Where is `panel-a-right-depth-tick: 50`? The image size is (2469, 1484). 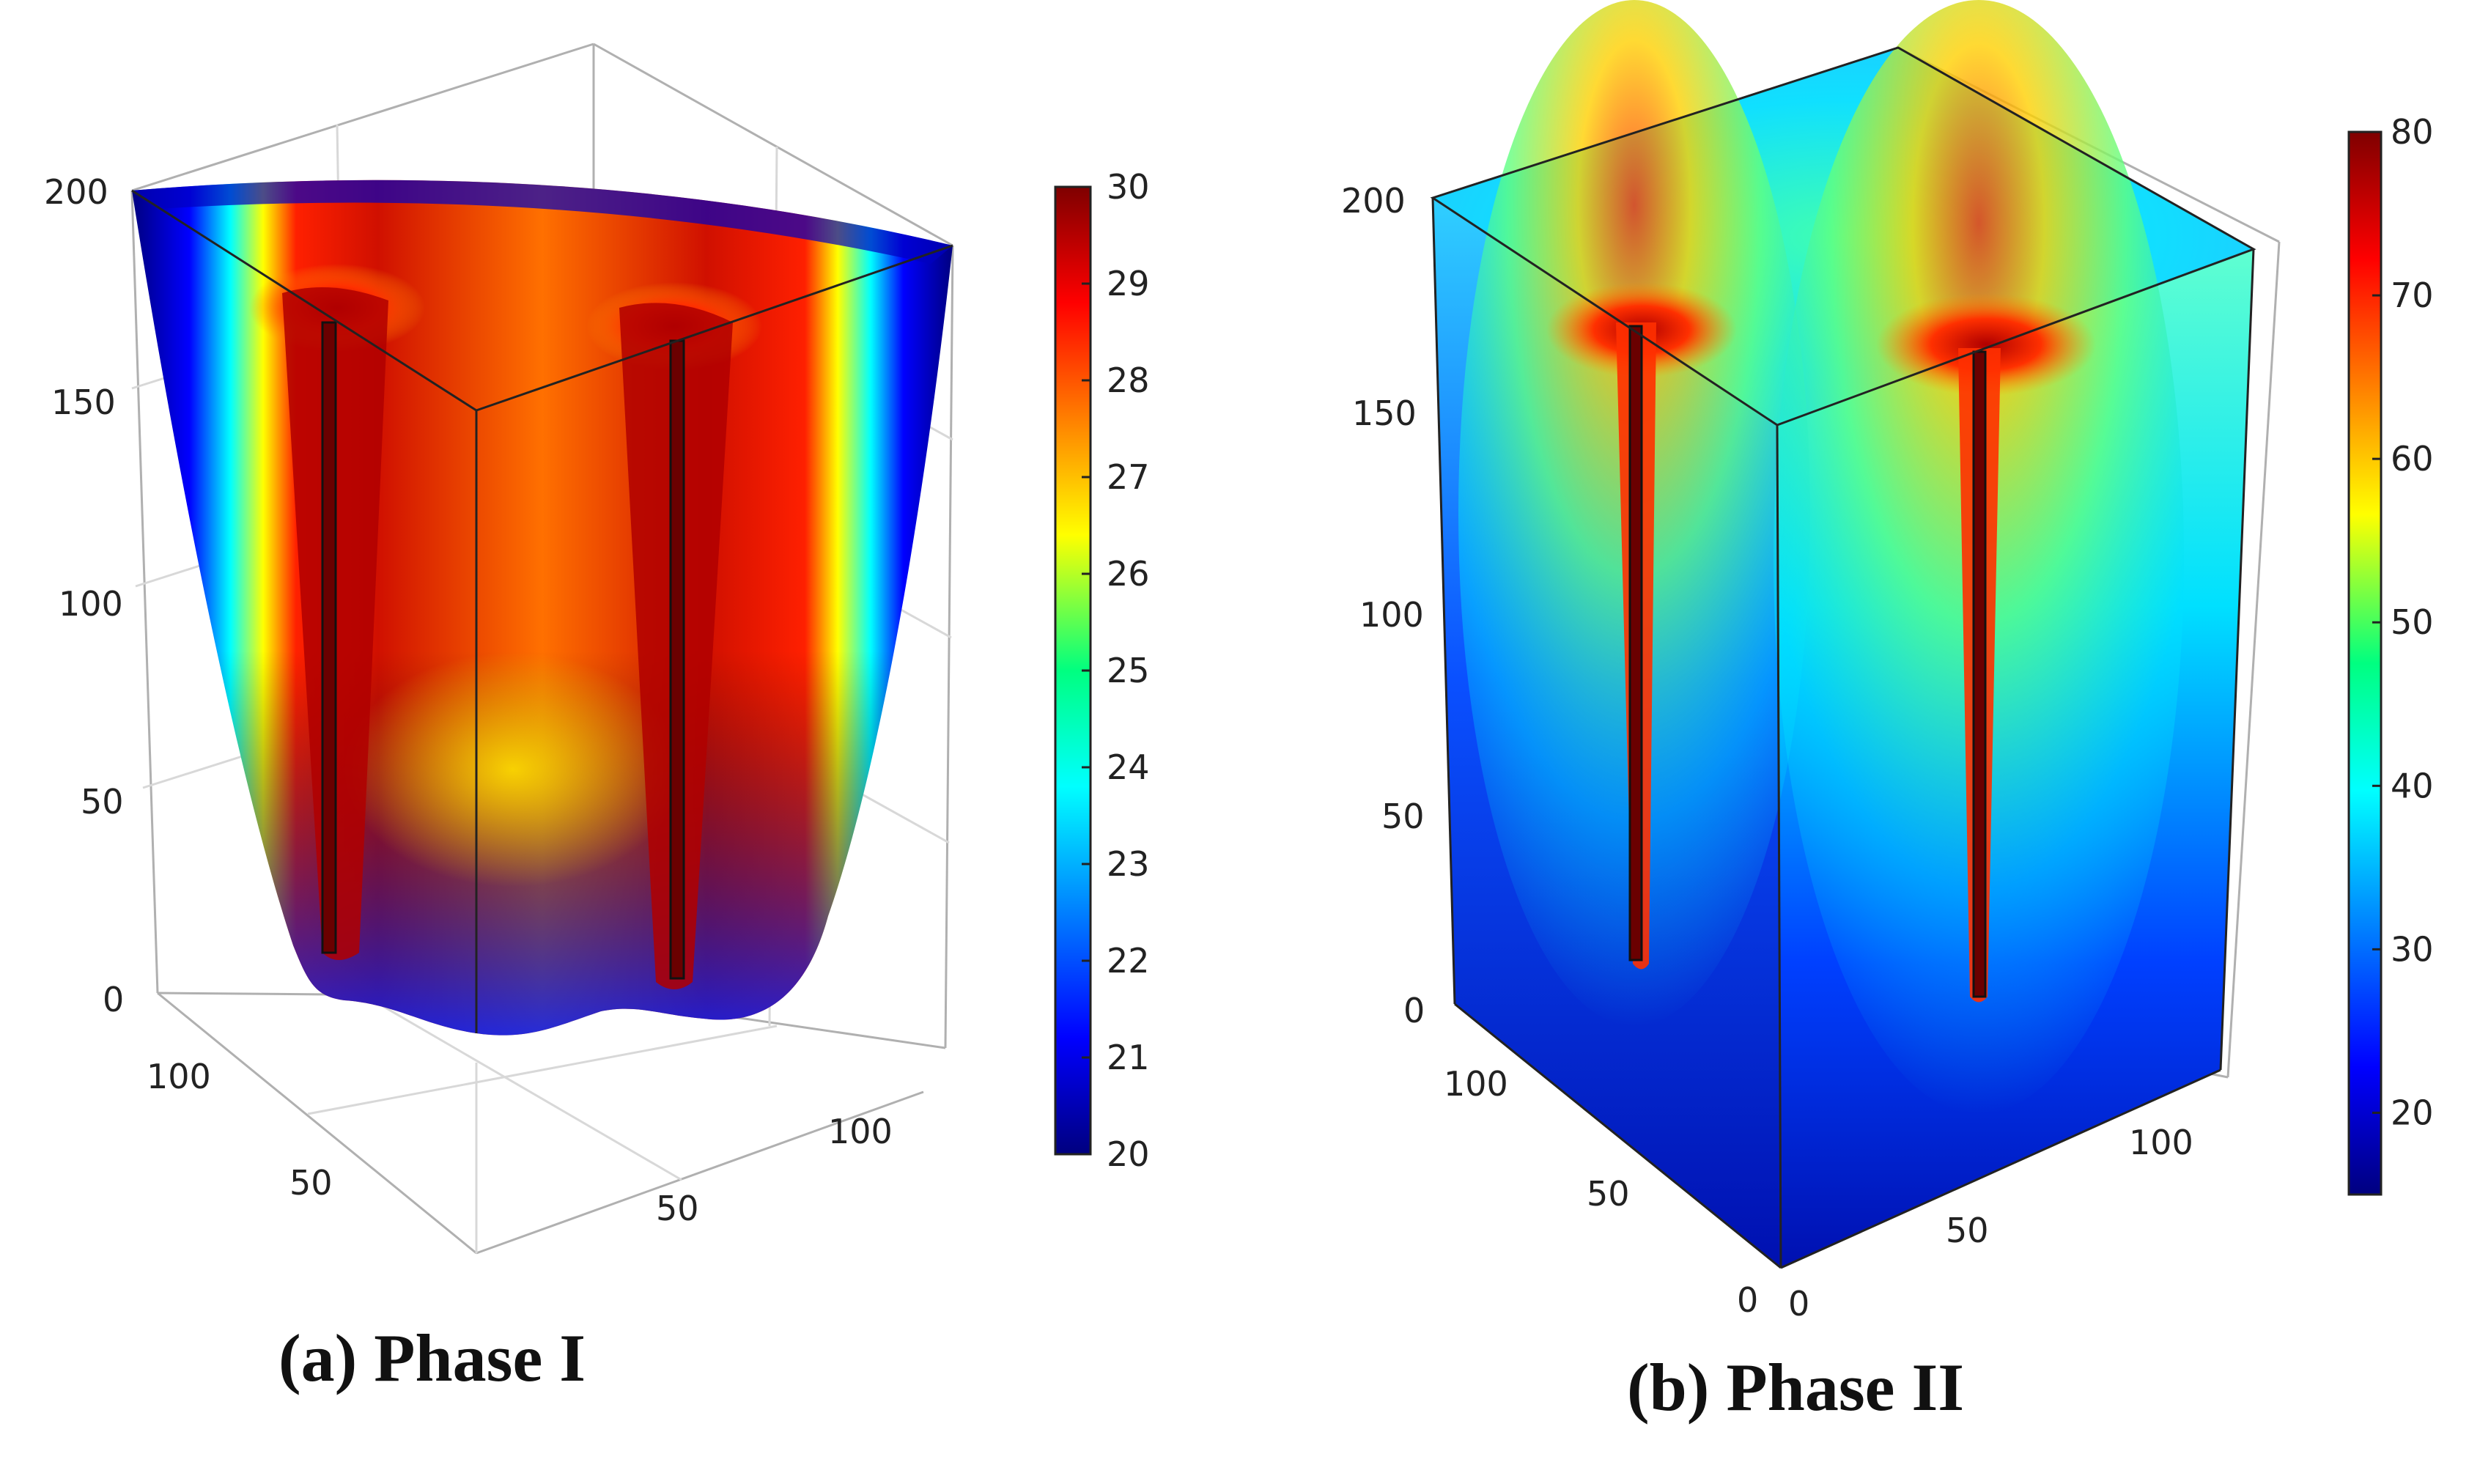 panel-a-right-depth-tick: 50 is located at coordinates (677, 1208).